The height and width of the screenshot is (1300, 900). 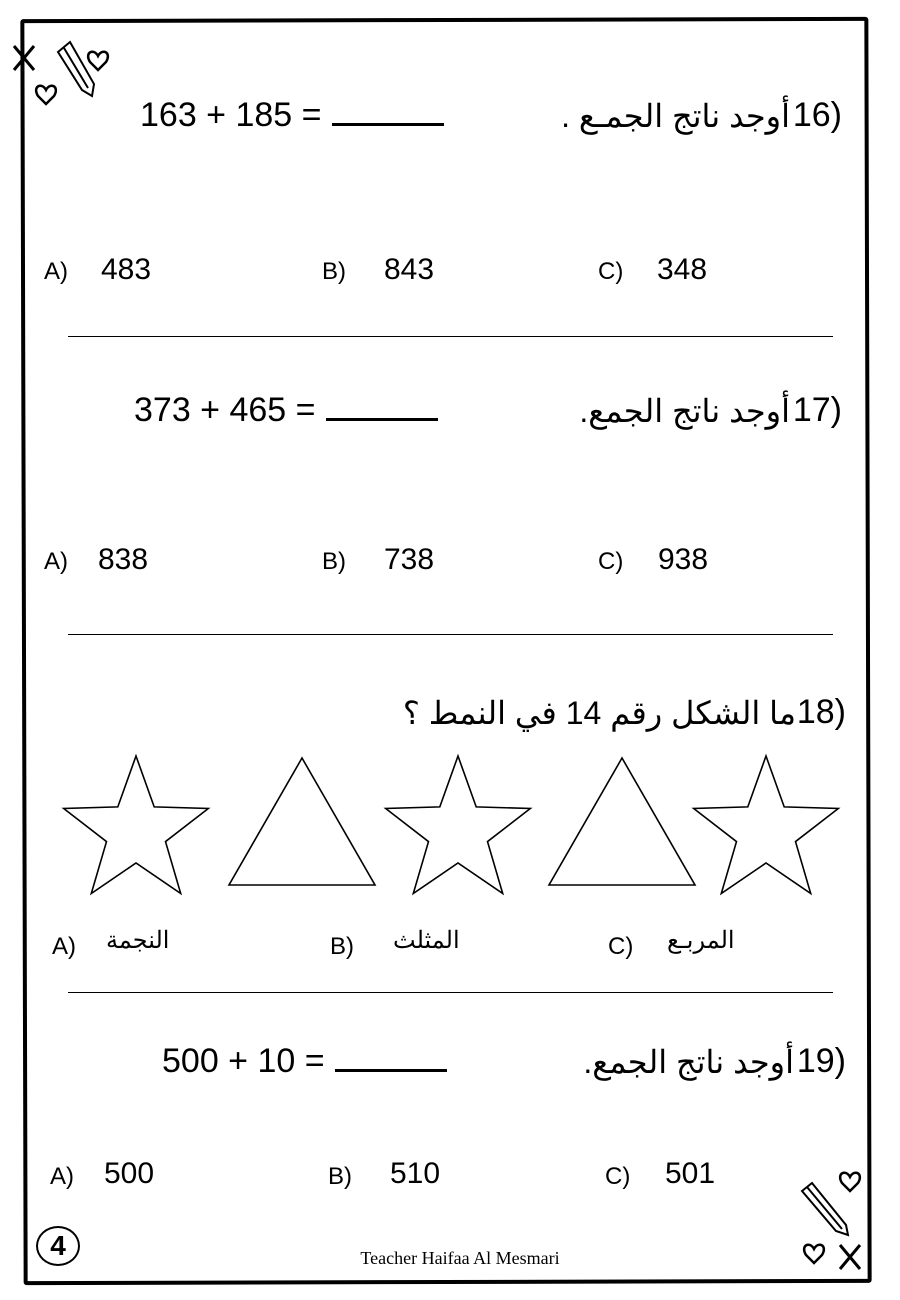 I want to click on equation: 500 + 10 =, so click(x=304, y=1061).